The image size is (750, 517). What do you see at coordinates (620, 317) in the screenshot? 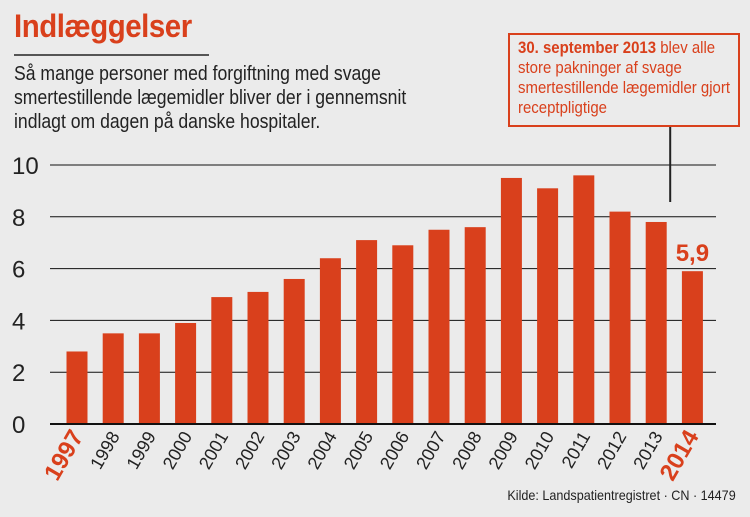
I see `bar-2012` at bounding box center [620, 317].